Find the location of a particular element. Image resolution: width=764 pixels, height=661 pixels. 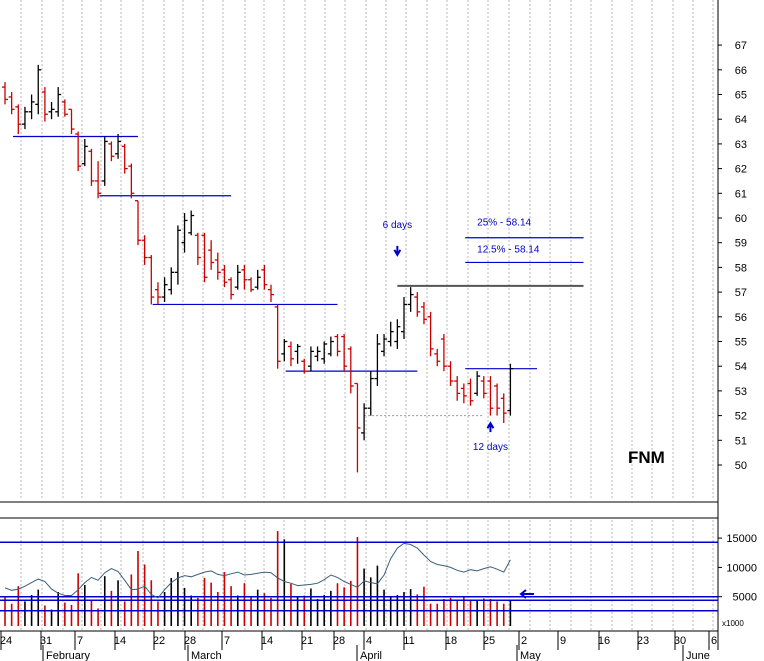

date-tick-label: 31 is located at coordinates (46, 641).